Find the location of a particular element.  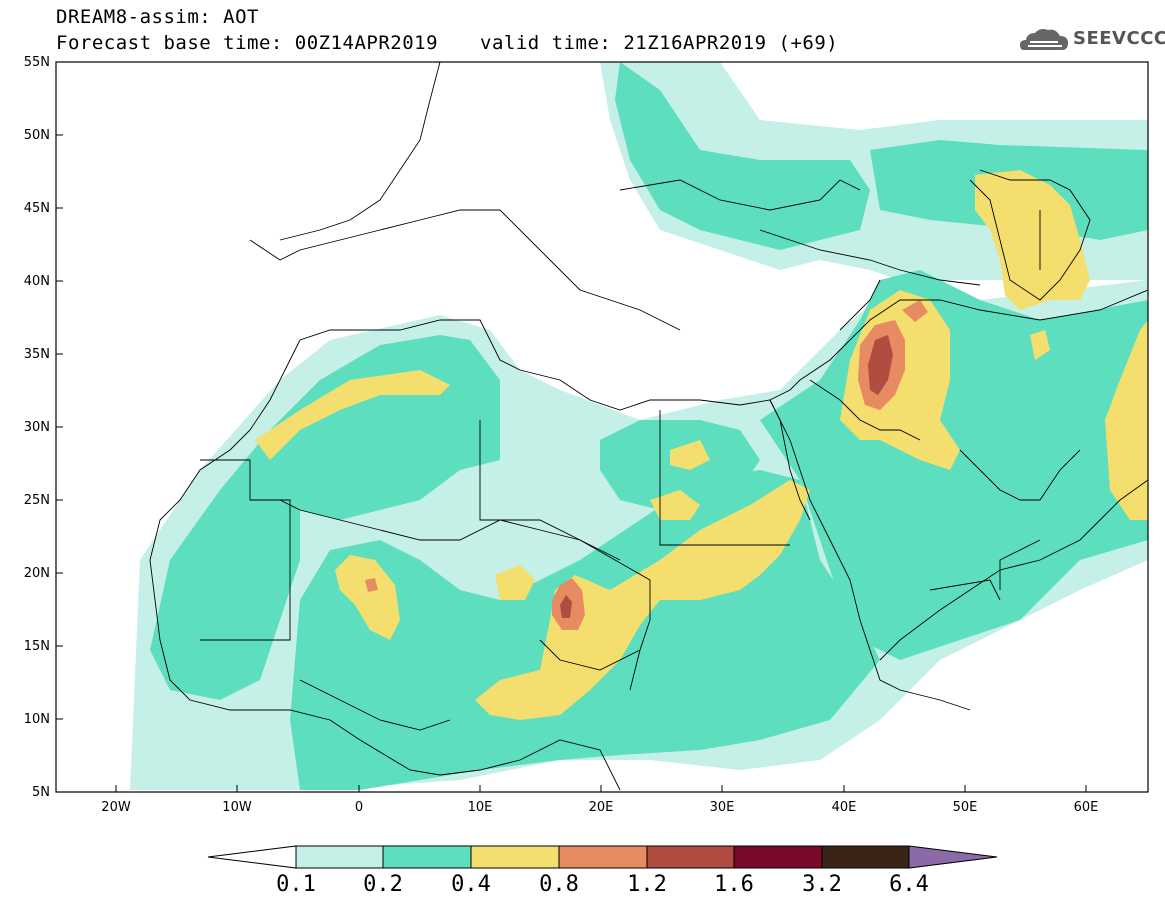

logo-text: SEEVCCC is located at coordinates (1119, 38).